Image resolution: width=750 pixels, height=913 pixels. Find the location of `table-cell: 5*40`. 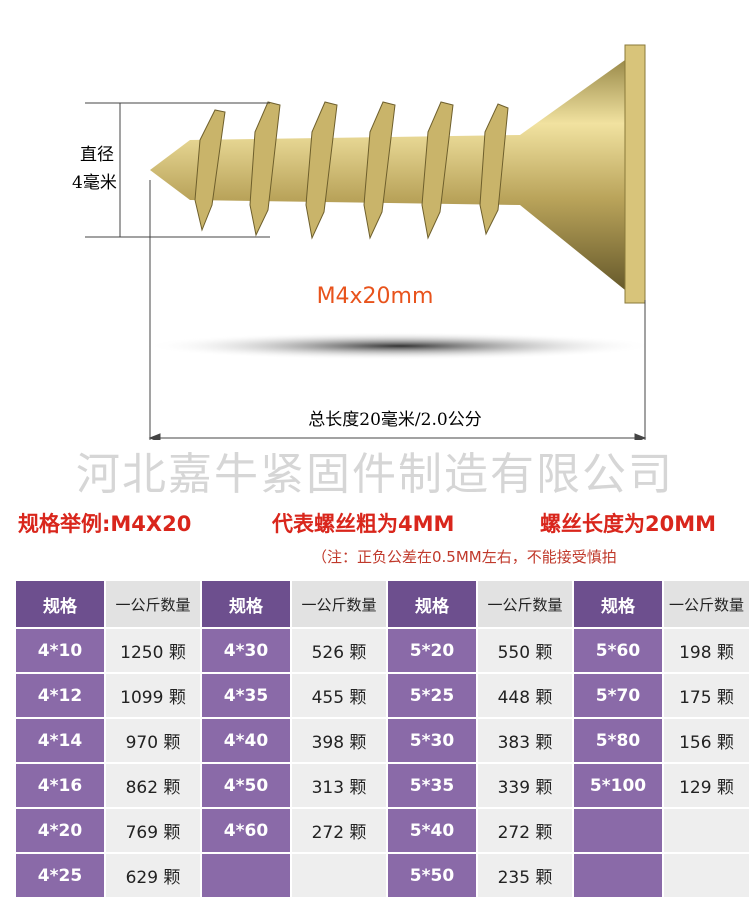

table-cell: 5*40 is located at coordinates (432, 830).